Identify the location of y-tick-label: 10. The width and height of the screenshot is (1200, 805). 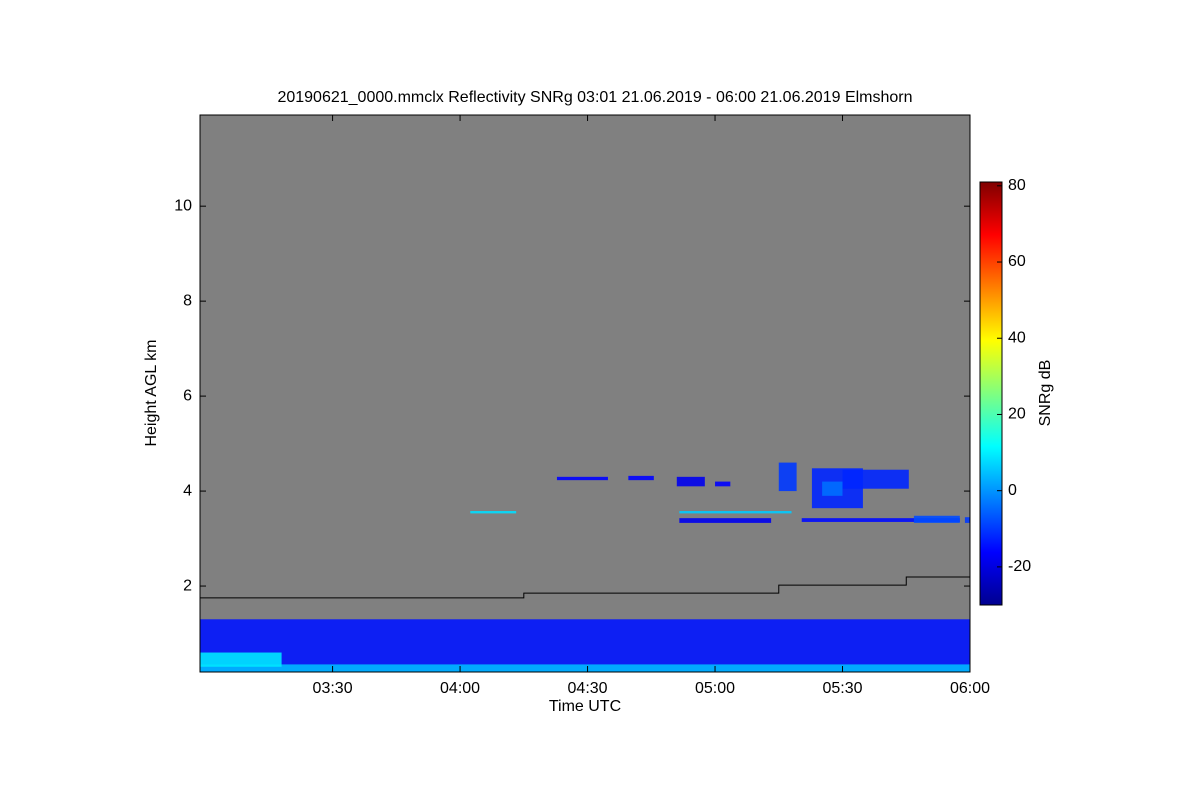
(183, 205).